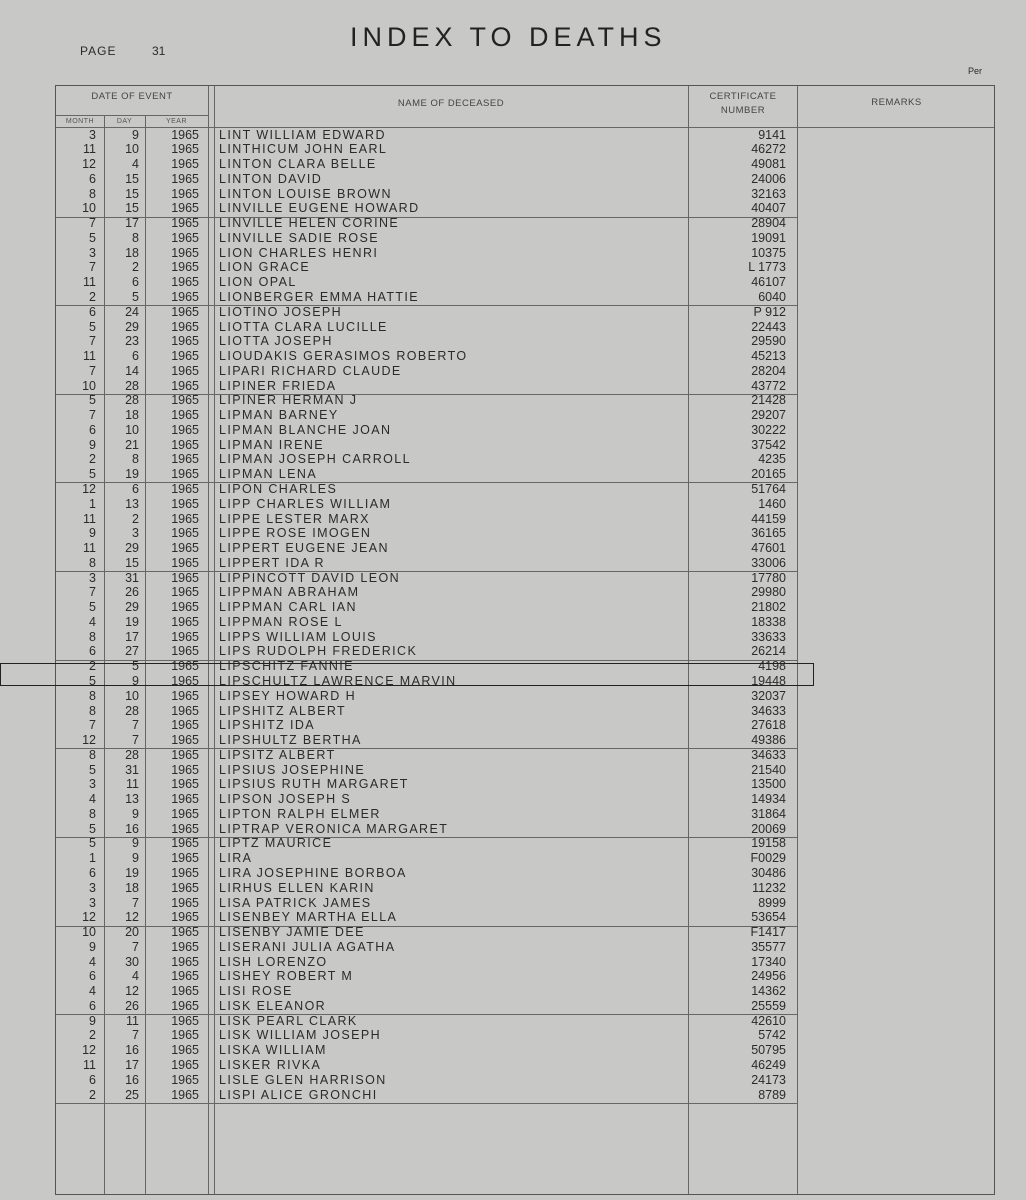 The image size is (1026, 1200). Describe the element at coordinates (281, 311) in the screenshot. I see `cell-name: LIOTINO JOSEPH` at that location.